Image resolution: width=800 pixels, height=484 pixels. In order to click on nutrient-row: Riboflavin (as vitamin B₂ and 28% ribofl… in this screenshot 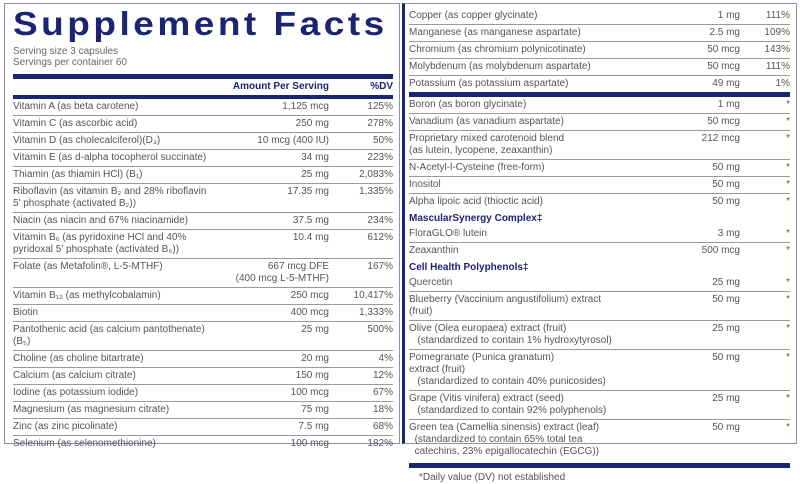, I will do `click(203, 198)`.